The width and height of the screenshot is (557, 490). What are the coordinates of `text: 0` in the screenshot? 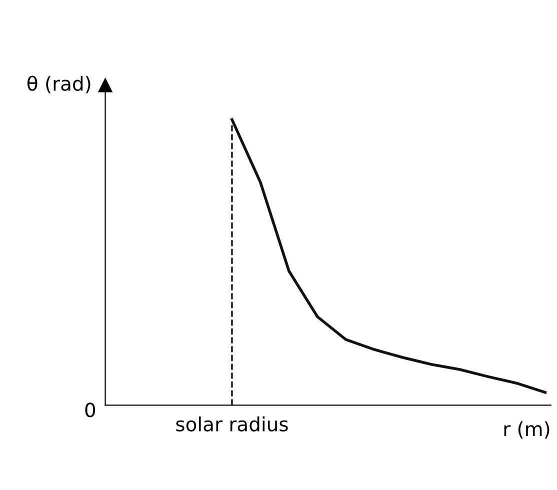 It's located at (90, 410).